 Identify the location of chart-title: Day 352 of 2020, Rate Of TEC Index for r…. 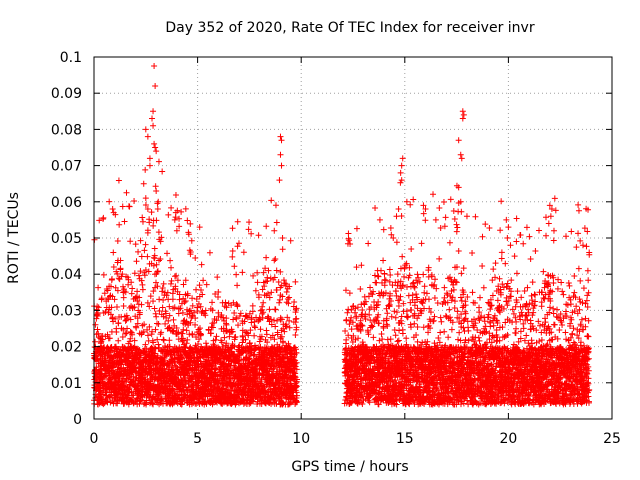
(349, 28).